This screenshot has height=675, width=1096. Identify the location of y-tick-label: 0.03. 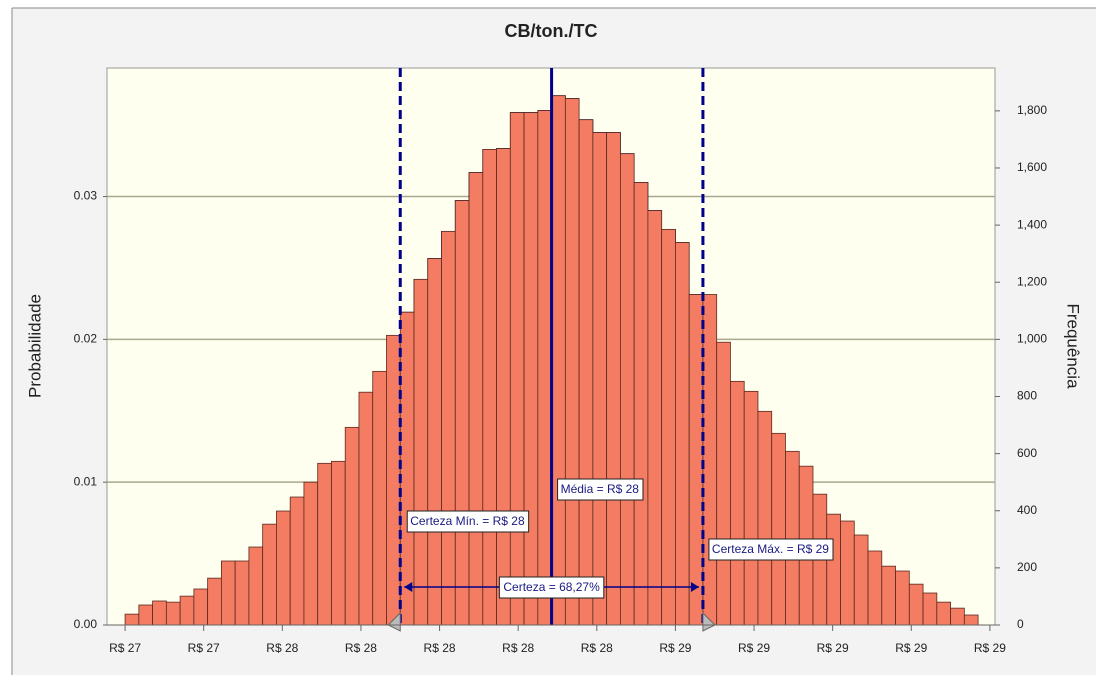
(86, 196).